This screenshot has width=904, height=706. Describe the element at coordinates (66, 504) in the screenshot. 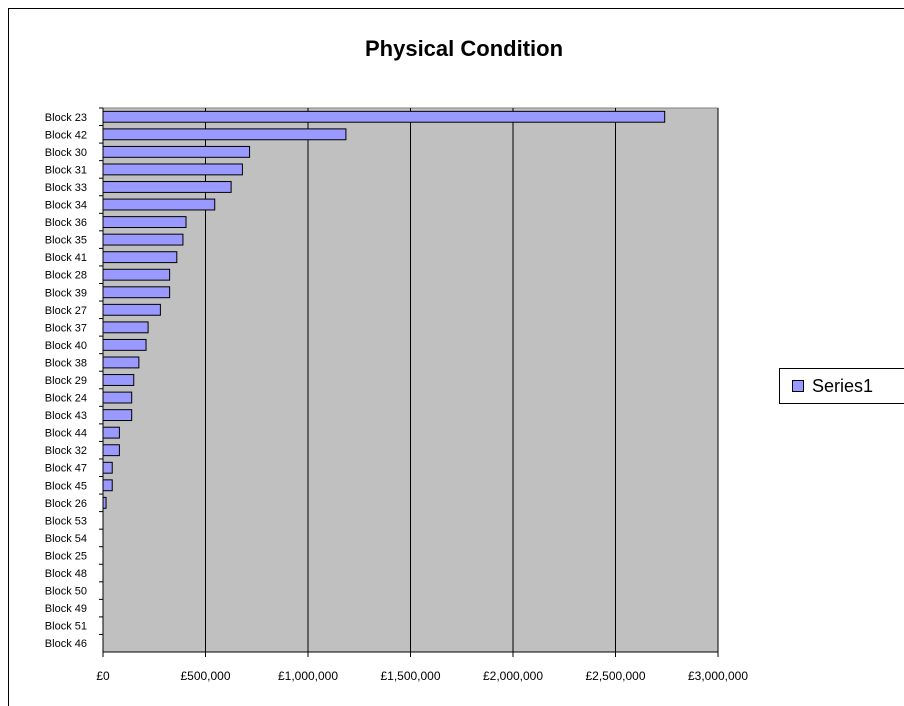

I see `y-tick-label: Block 26` at that location.